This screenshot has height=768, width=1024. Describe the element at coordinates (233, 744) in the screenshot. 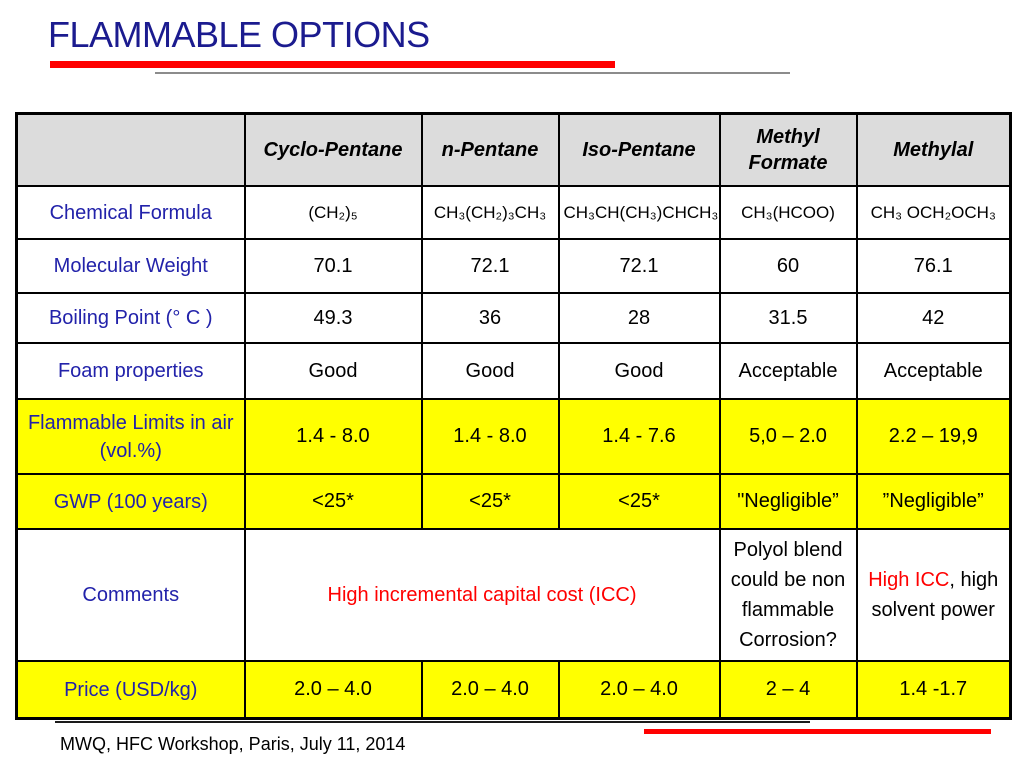

I see `footer-caption: MWQ, HFC Workshop, Paris, July 11, 2014` at that location.